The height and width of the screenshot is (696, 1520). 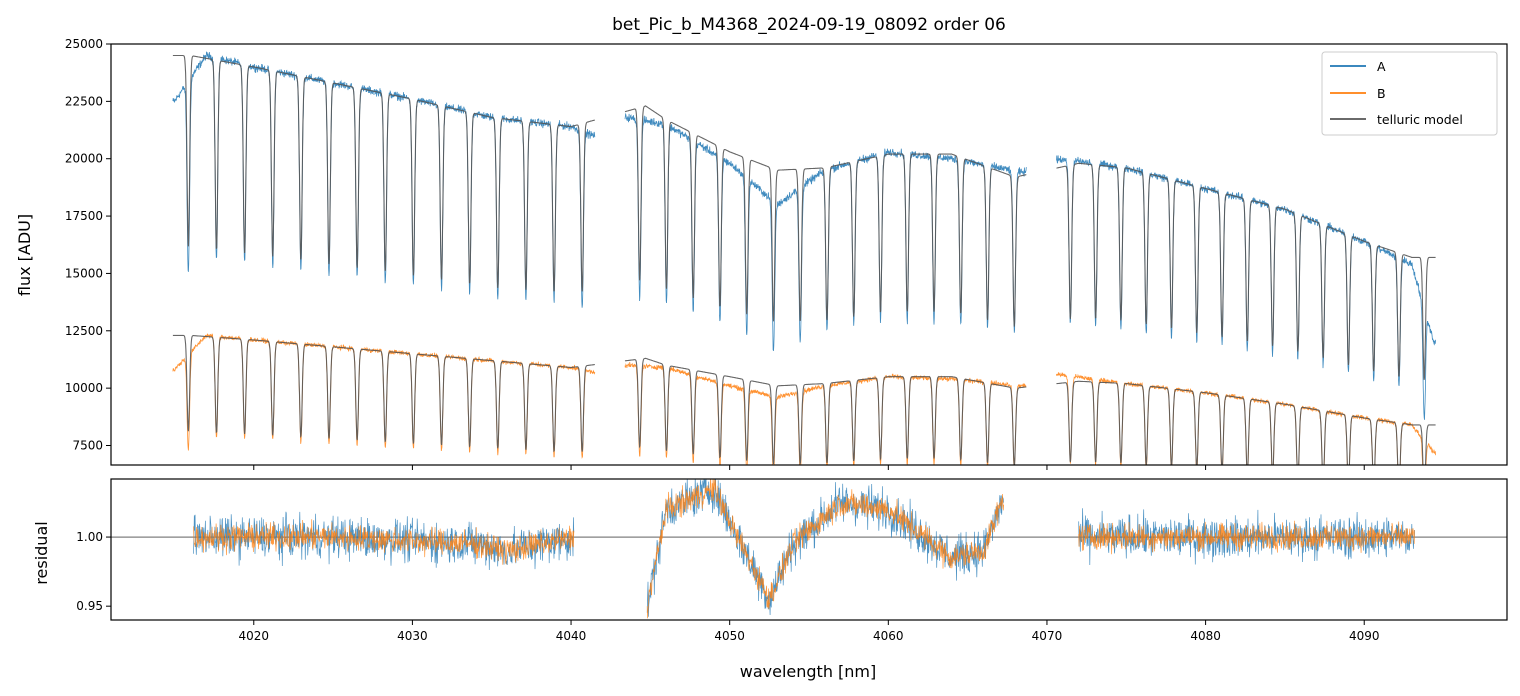 I want to click on flux-y-axis-label: flux [ADU], so click(x=24, y=255).